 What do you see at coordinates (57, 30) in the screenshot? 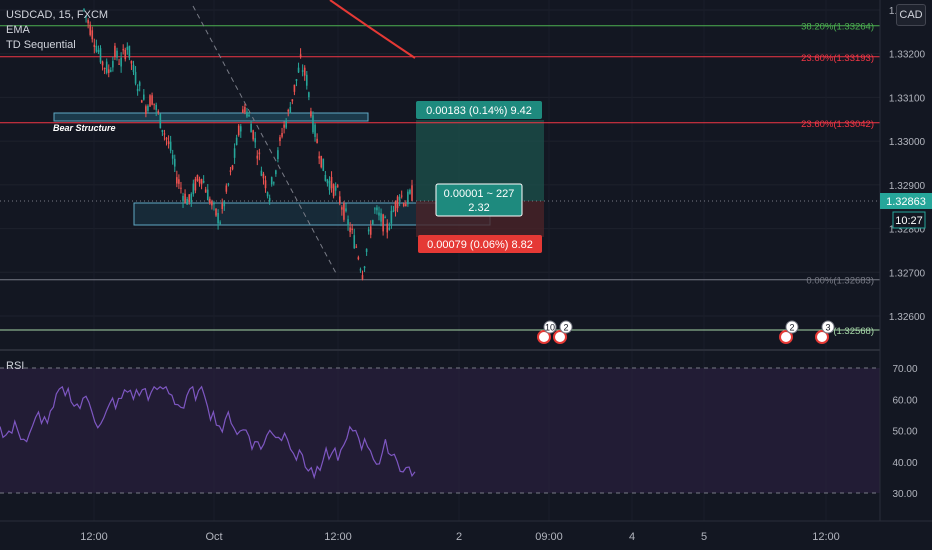
I see `chart-legend: USDCAD, 15, FXCM EMA TD Sequential` at bounding box center [57, 30].